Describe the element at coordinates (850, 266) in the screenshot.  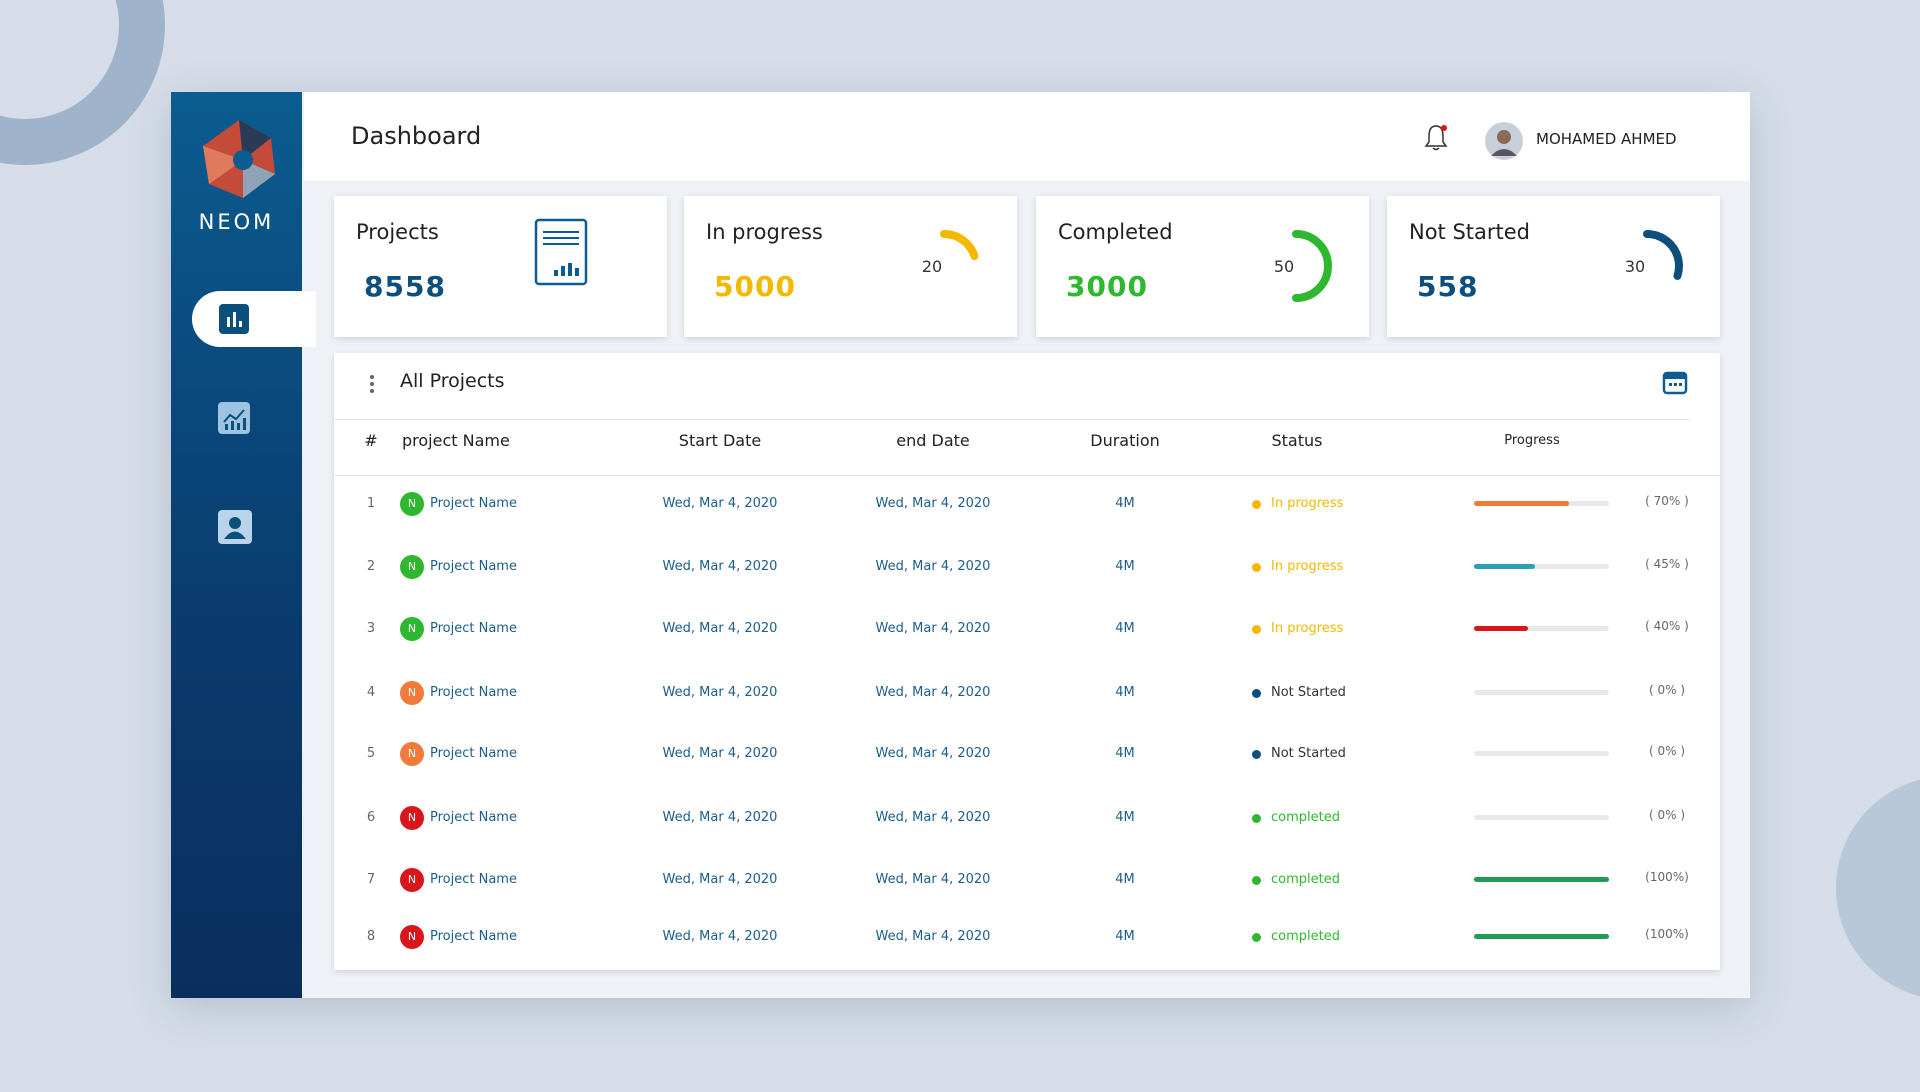
I see `stat-card: In progress 5000 20` at that location.